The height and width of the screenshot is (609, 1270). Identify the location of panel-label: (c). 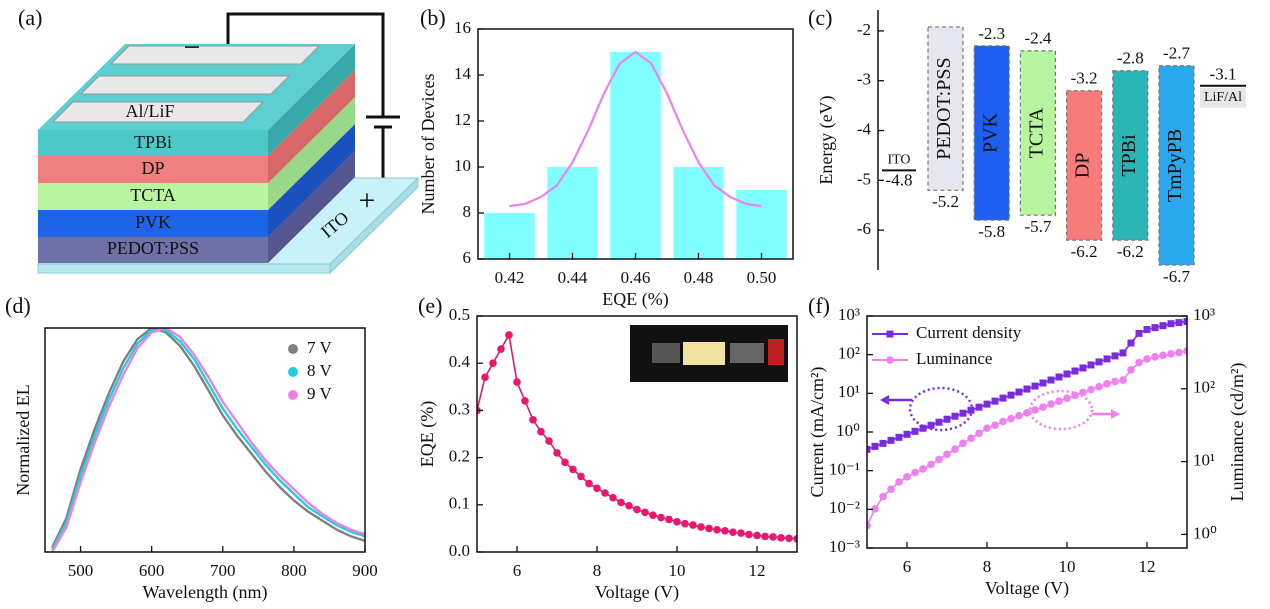
(820, 17).